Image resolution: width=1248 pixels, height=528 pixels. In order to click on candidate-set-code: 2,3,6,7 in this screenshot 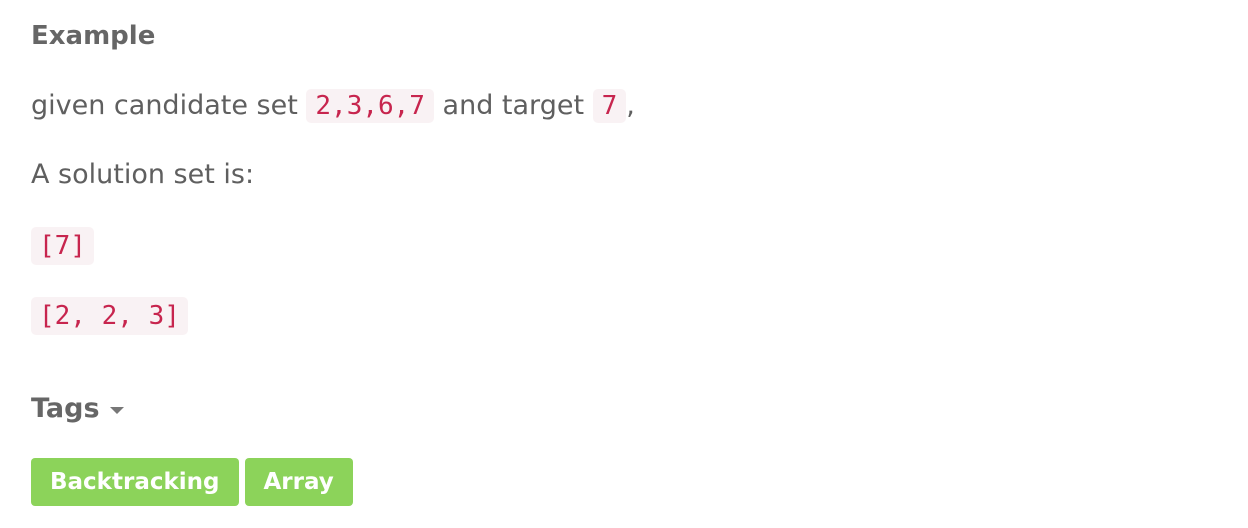, I will do `click(370, 106)`.